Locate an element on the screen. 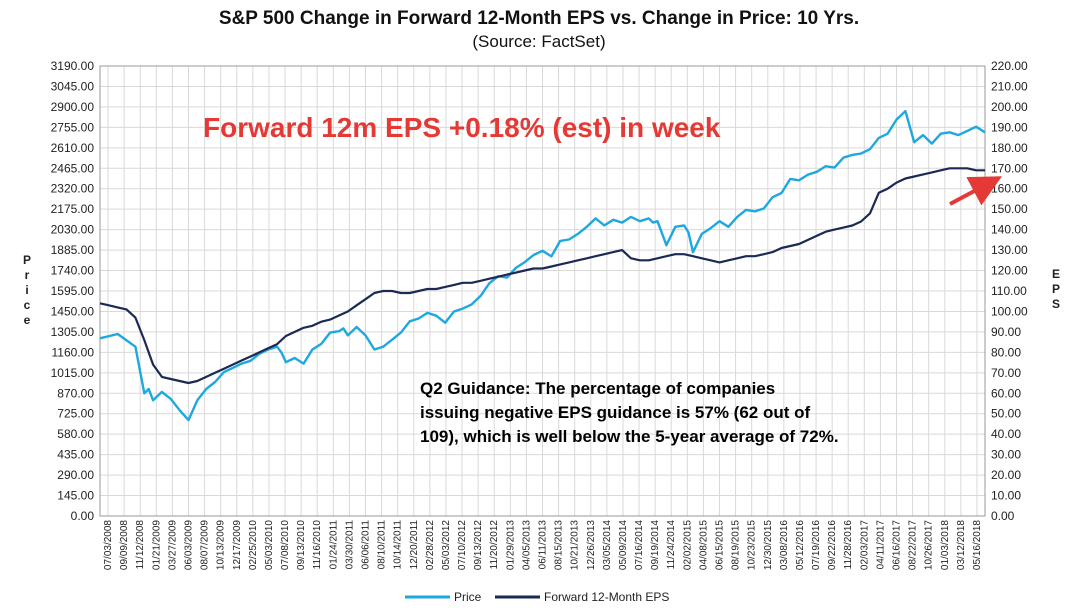 Image resolution: width=1078 pixels, height=608 pixels. y-right-tick-label: 180.00 is located at coordinates (1009, 148).